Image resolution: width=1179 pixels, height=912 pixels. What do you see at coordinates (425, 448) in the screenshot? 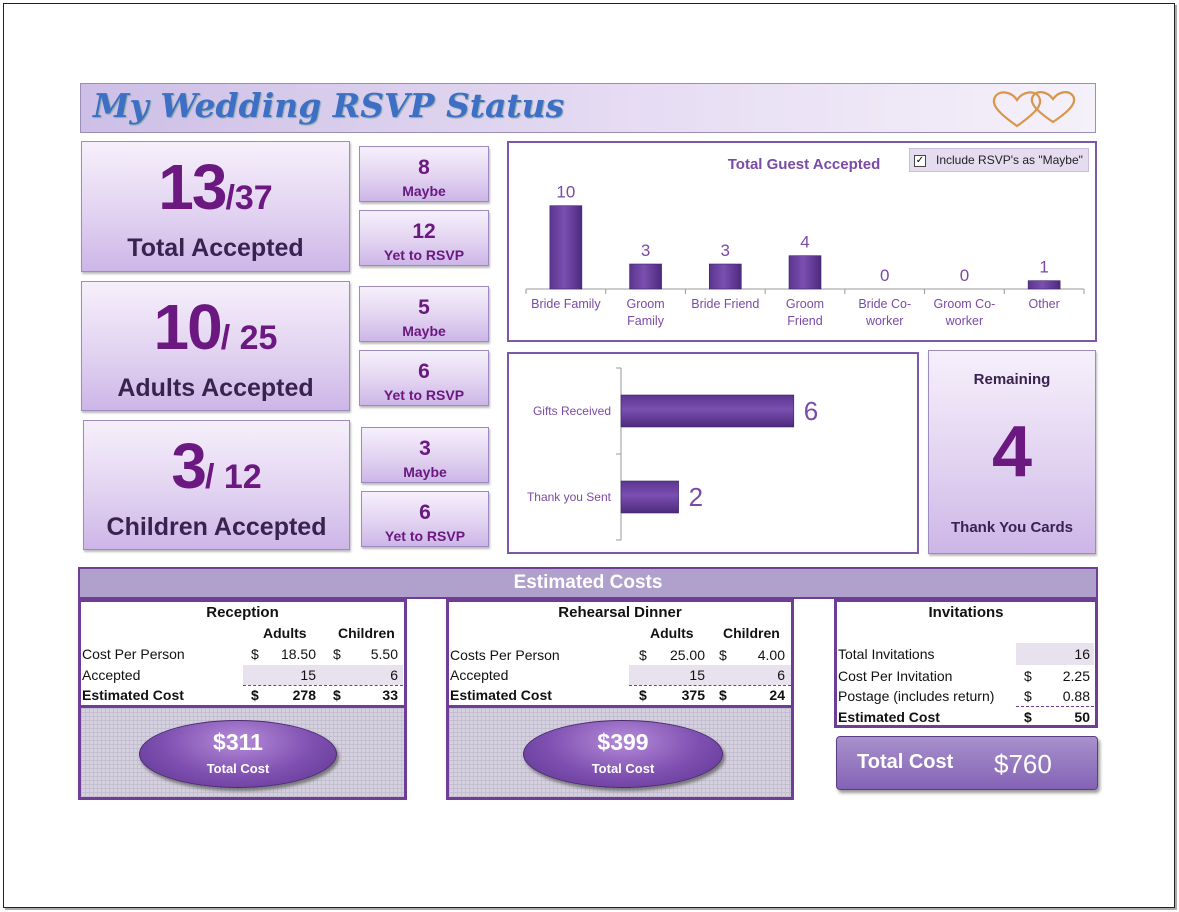
I see `children-maybe-value: 3` at bounding box center [425, 448].